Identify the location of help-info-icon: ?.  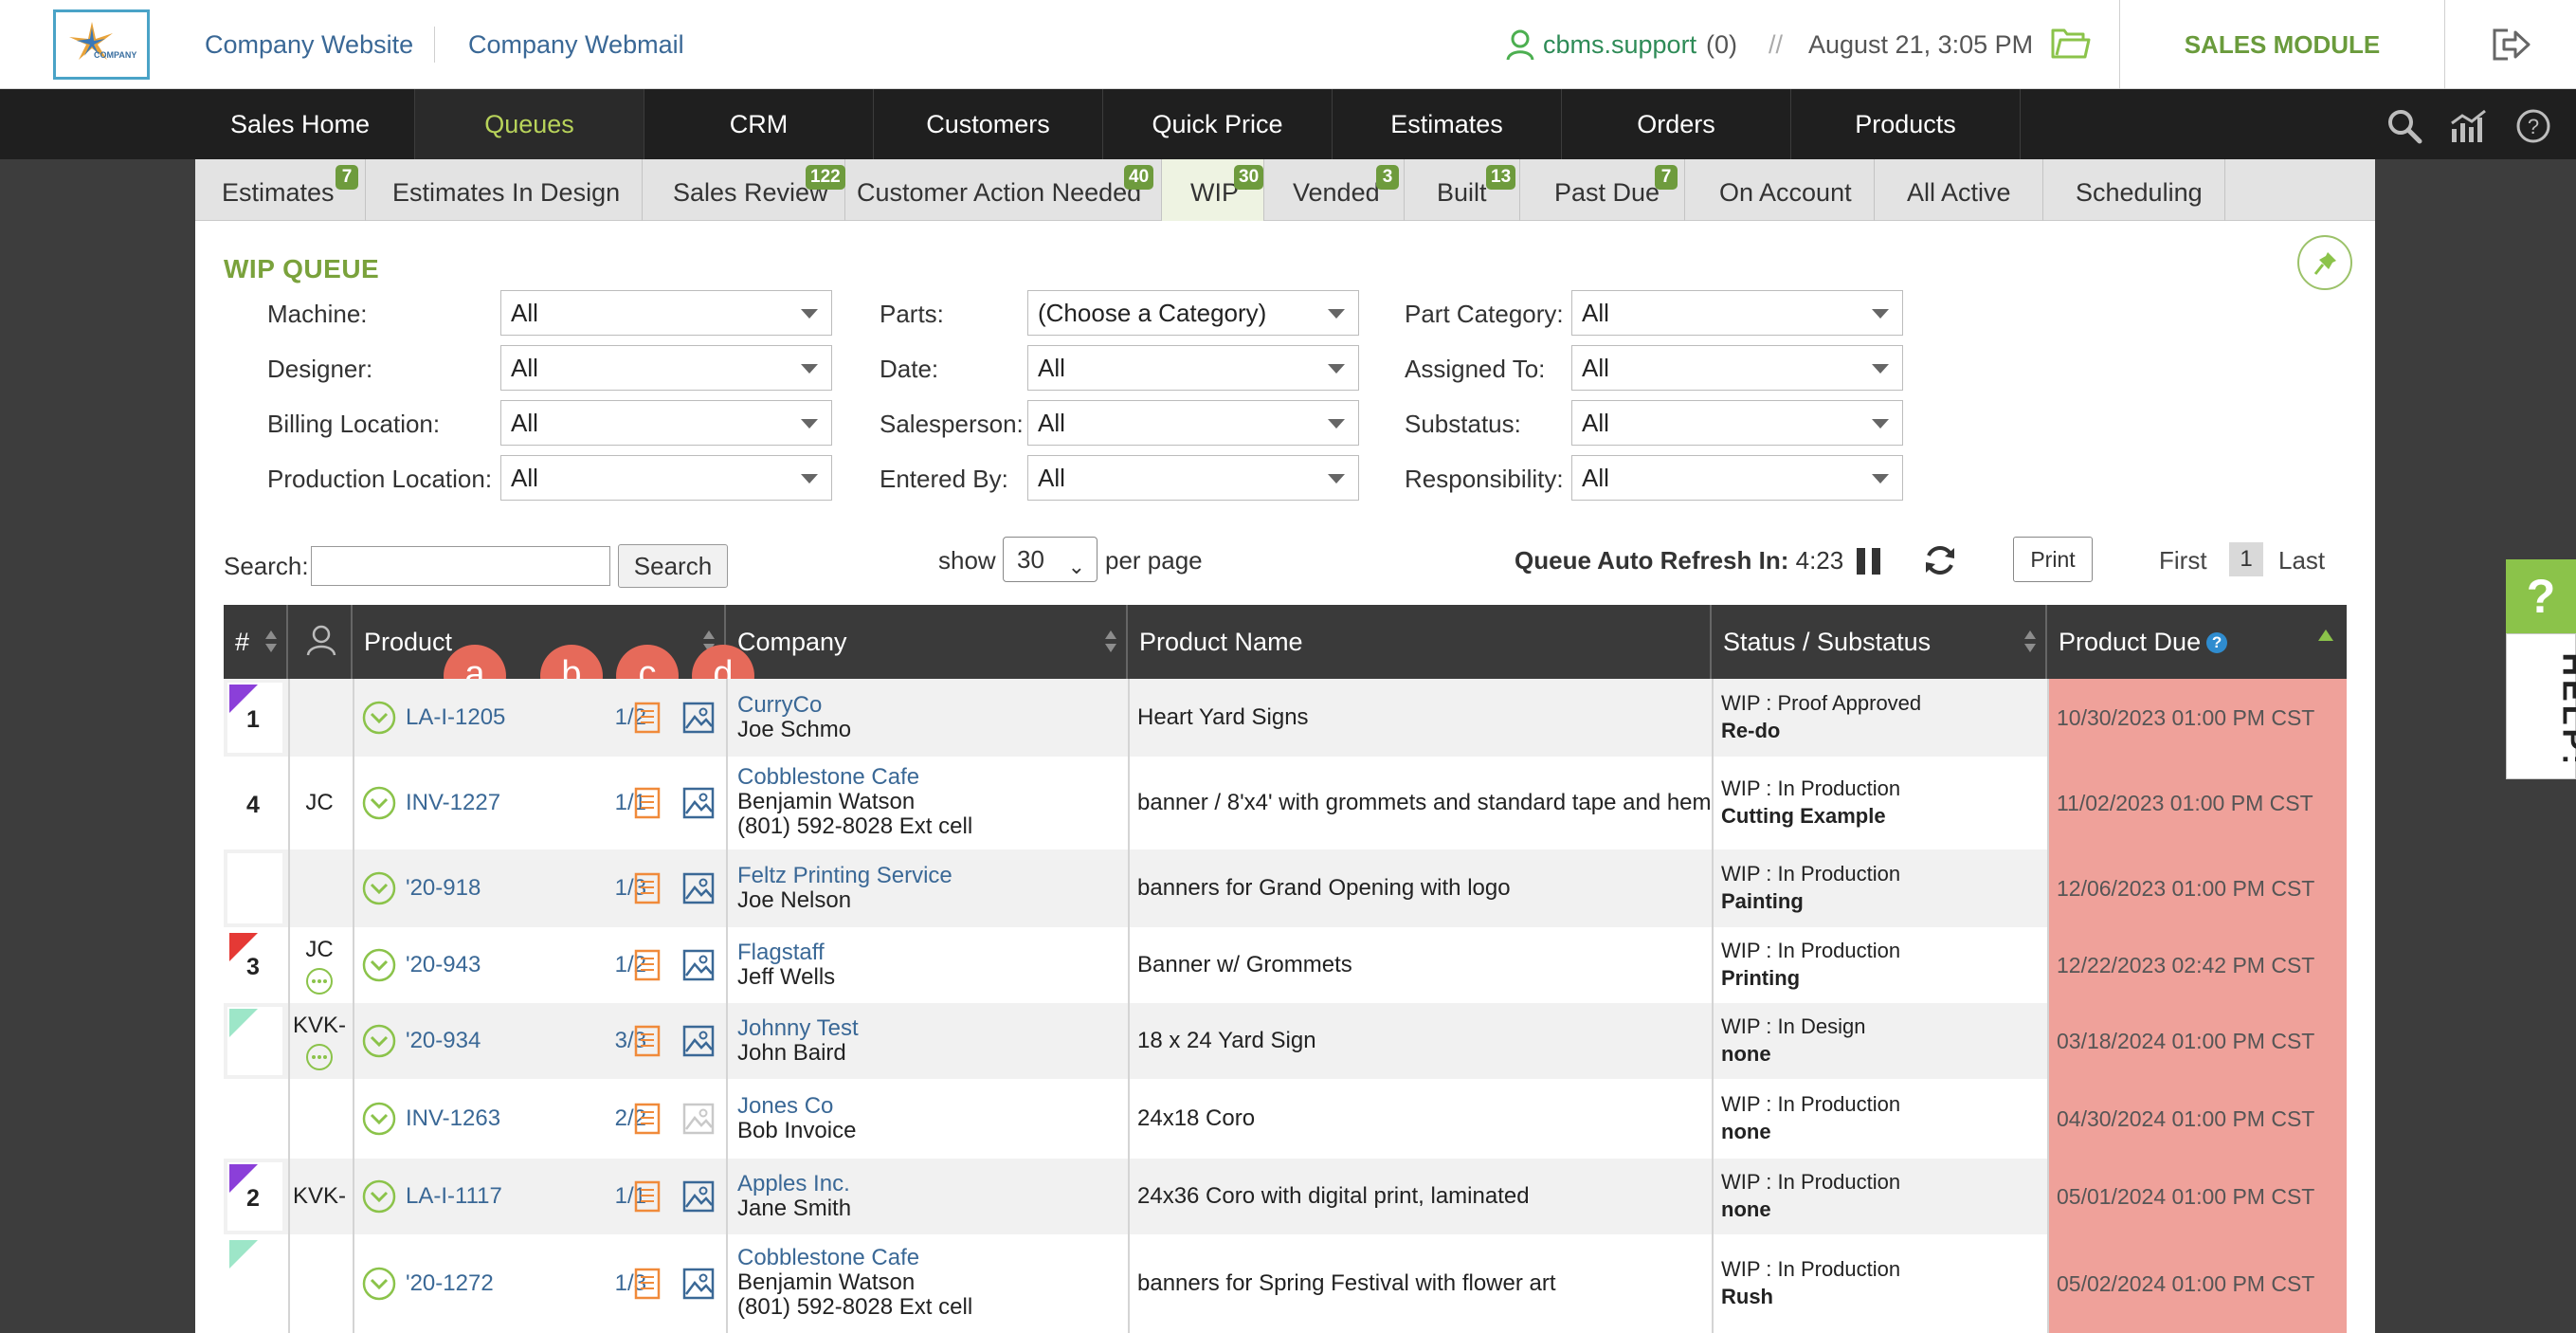
(2217, 642).